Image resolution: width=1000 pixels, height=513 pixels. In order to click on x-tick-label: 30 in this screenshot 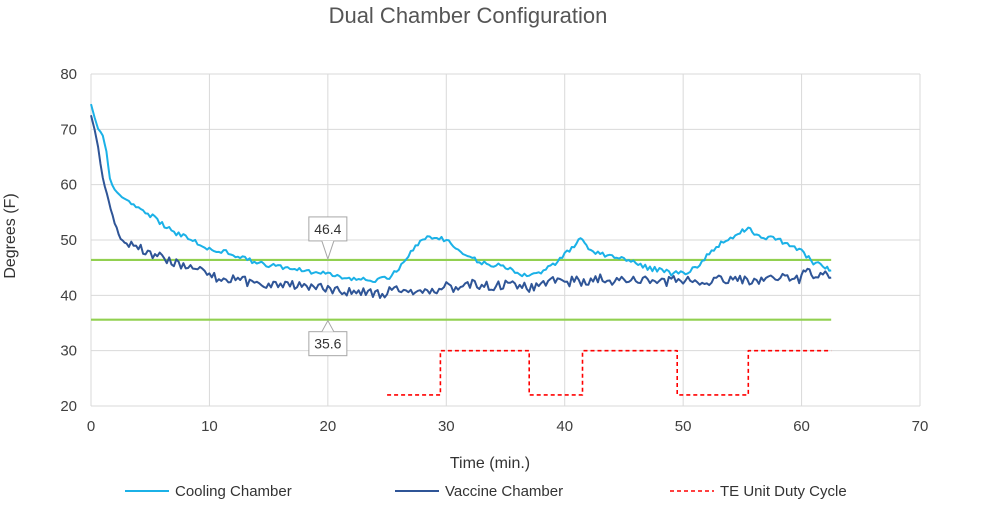, I will do `click(446, 426)`.